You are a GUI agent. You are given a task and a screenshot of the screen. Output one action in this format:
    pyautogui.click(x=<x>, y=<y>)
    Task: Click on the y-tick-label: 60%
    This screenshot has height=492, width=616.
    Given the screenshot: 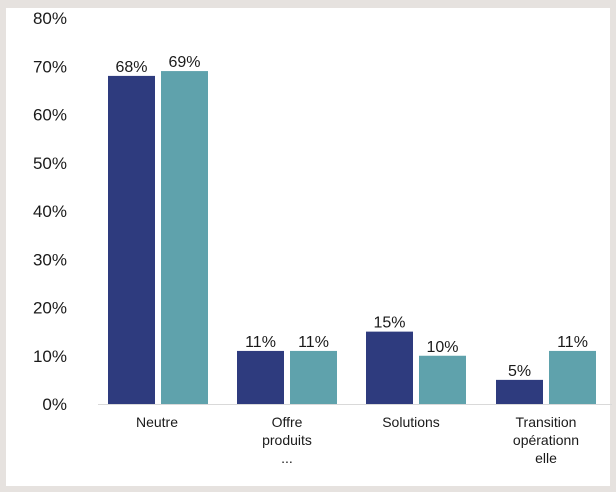 What is the action you would take?
    pyautogui.click(x=50, y=115)
    